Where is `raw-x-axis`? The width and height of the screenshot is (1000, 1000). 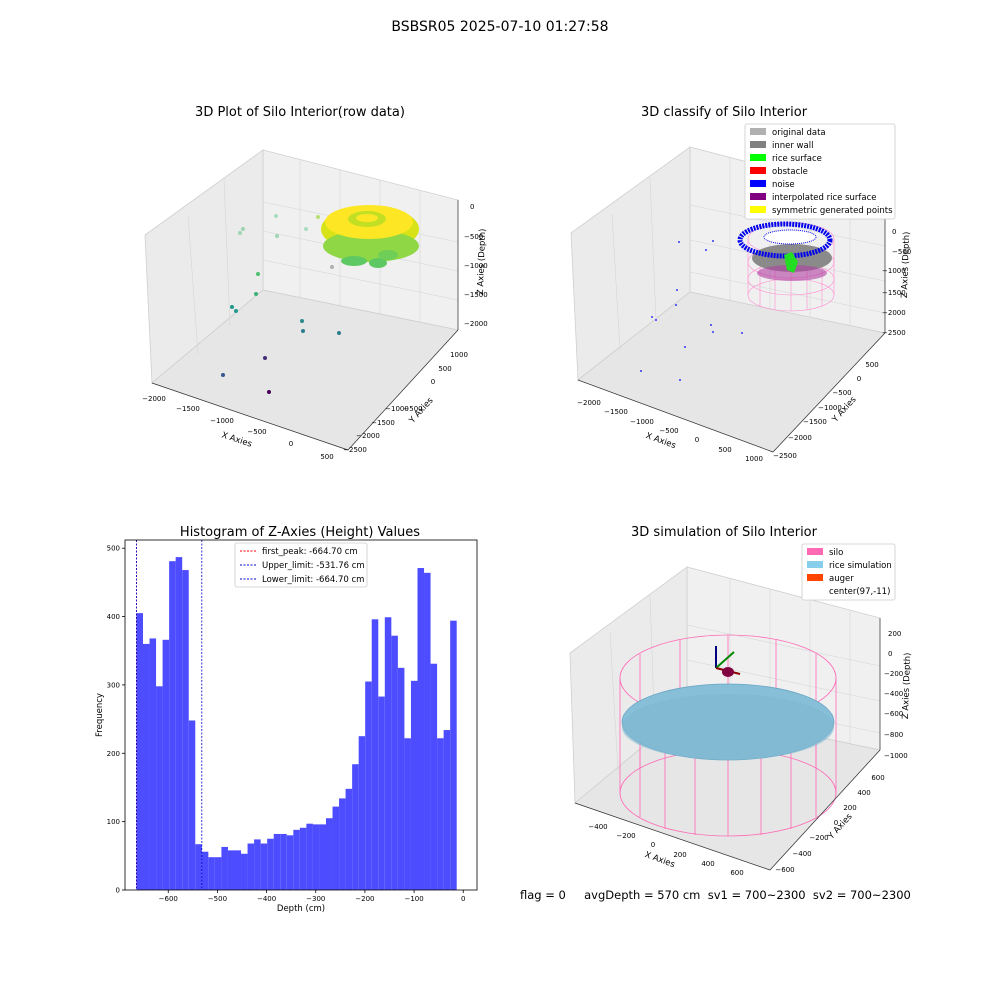 raw-x-axis is located at coordinates (250, 416).